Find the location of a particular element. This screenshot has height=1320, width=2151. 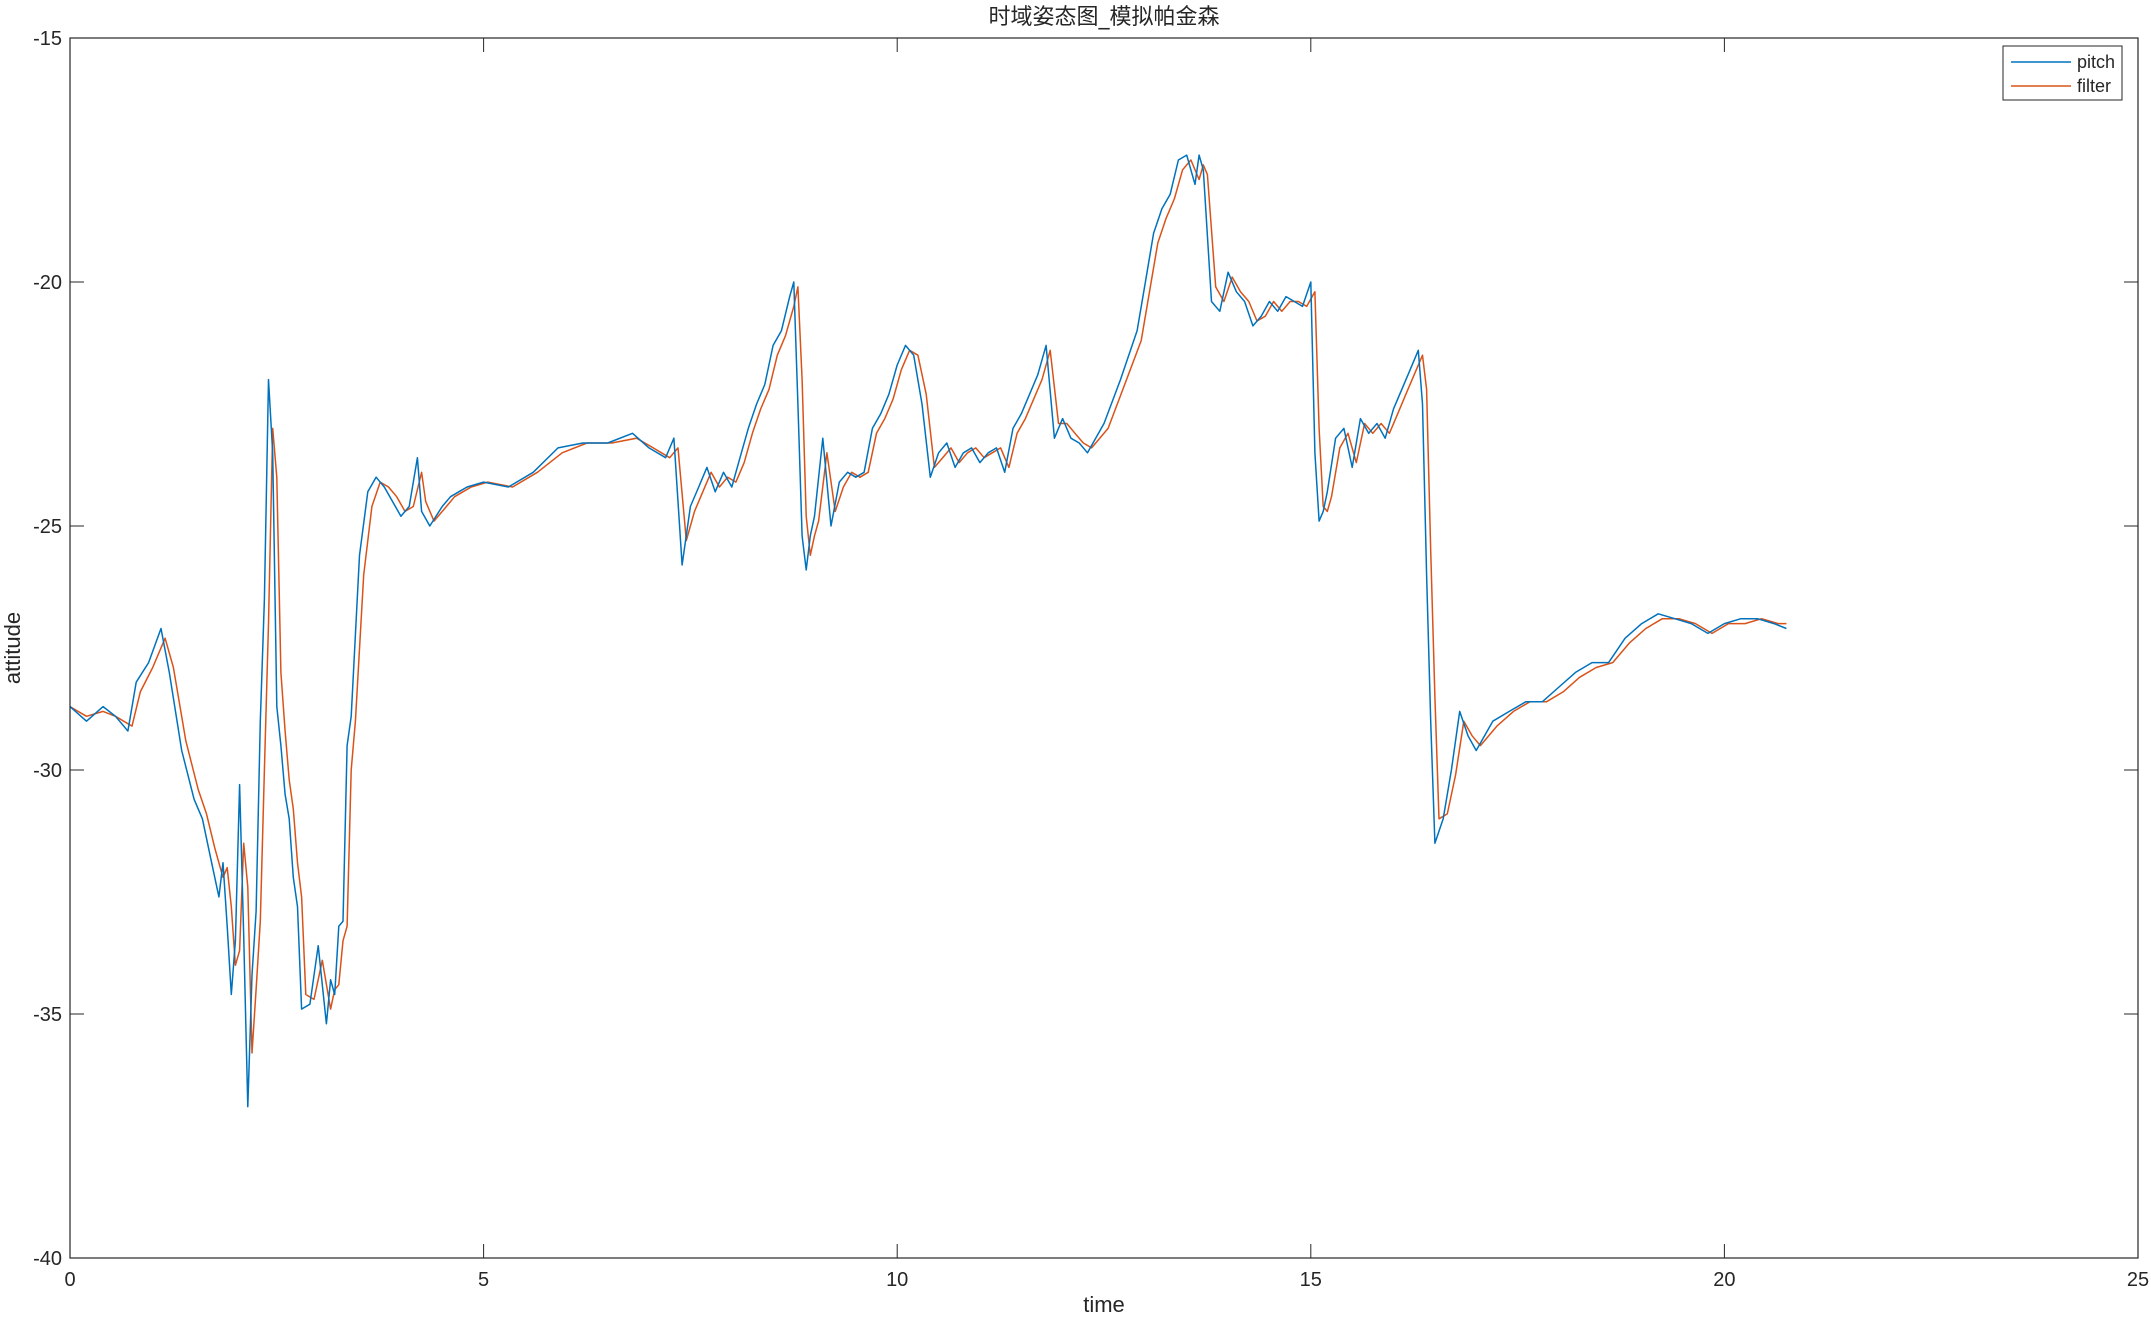

legend-entry-pitch: pitch is located at coordinates (2096, 62).